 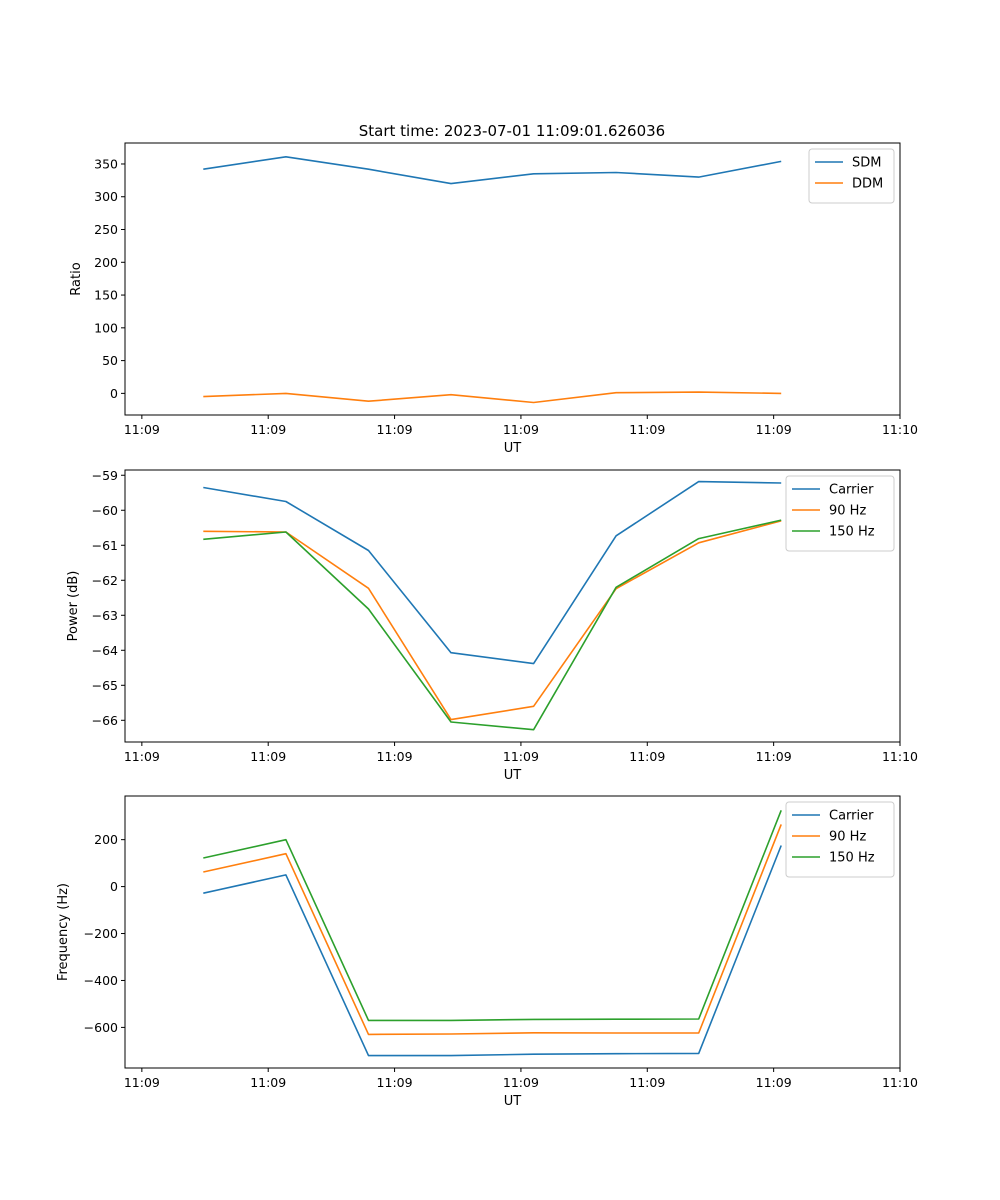 I want to click on y-tick-label: −64, so click(x=105, y=650).